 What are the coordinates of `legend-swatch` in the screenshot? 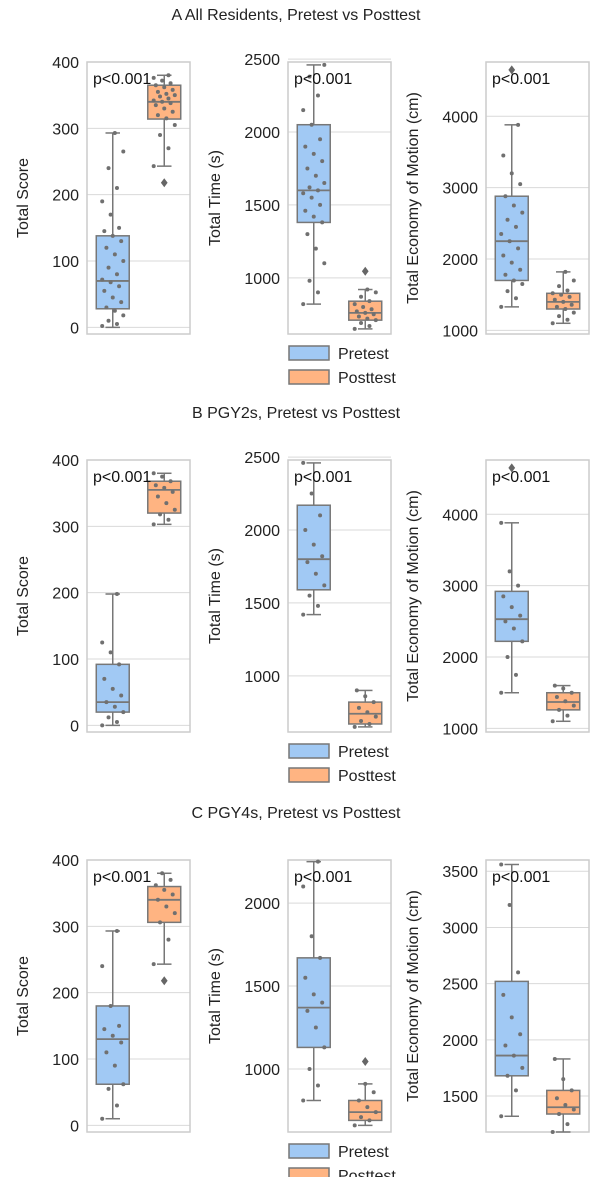 It's located at (309, 775).